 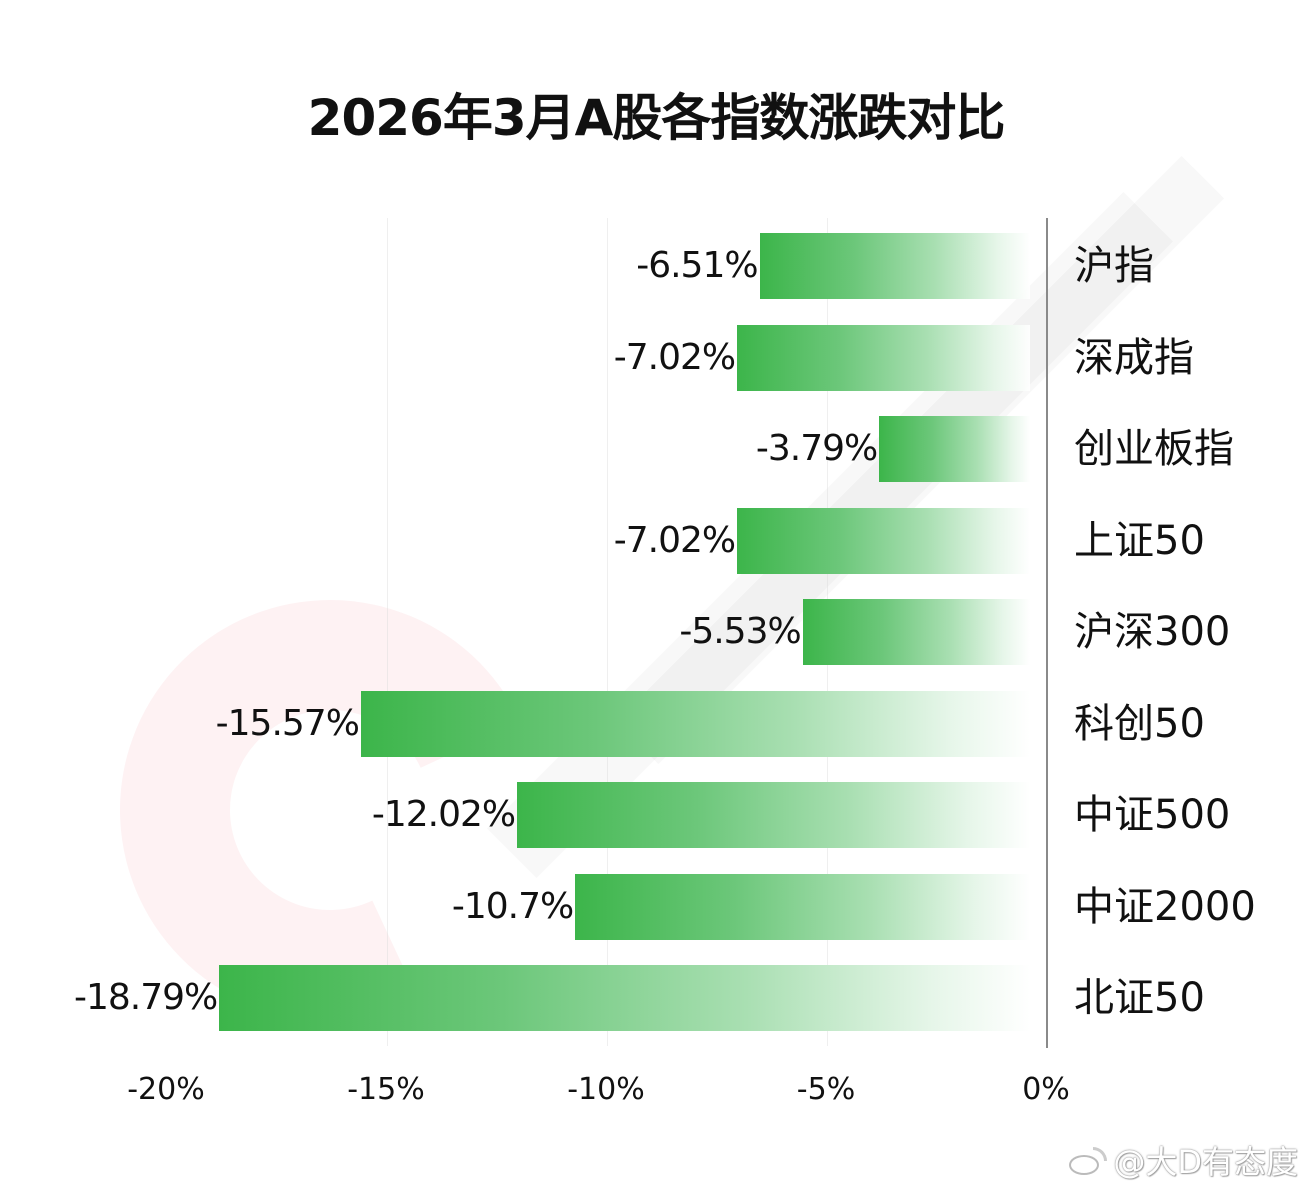 What do you see at coordinates (1134, 357) in the screenshot?
I see `category-label: 深成指` at bounding box center [1134, 357].